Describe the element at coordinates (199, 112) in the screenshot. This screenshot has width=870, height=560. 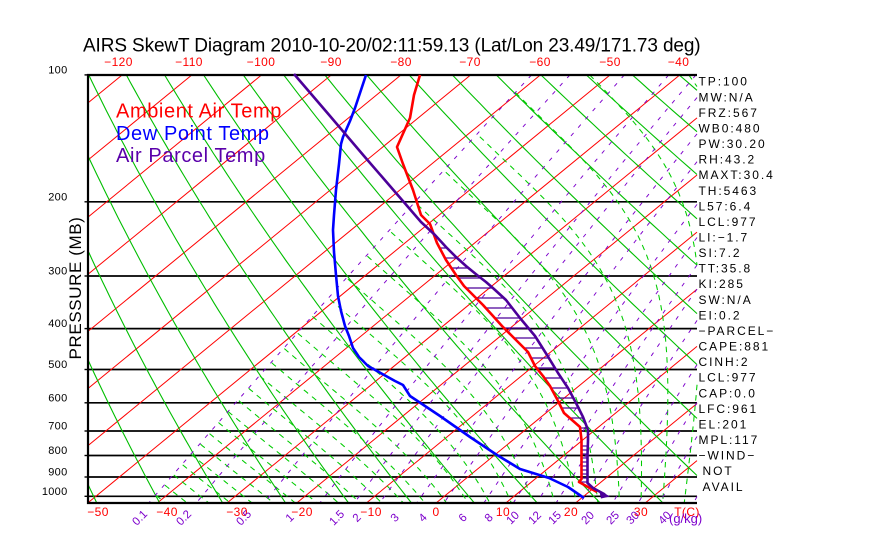
I see `svg-text: Ambient Air Temp` at that location.